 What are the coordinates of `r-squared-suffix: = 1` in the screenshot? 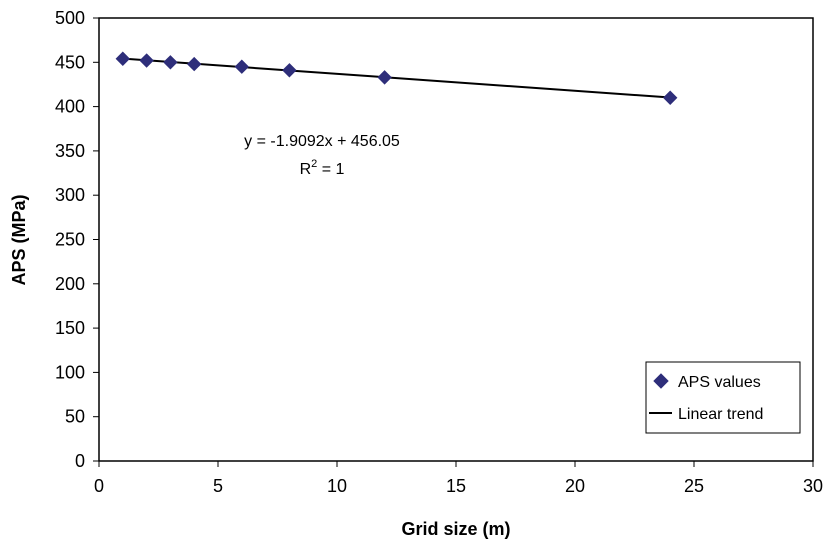 It's located at (330, 169).